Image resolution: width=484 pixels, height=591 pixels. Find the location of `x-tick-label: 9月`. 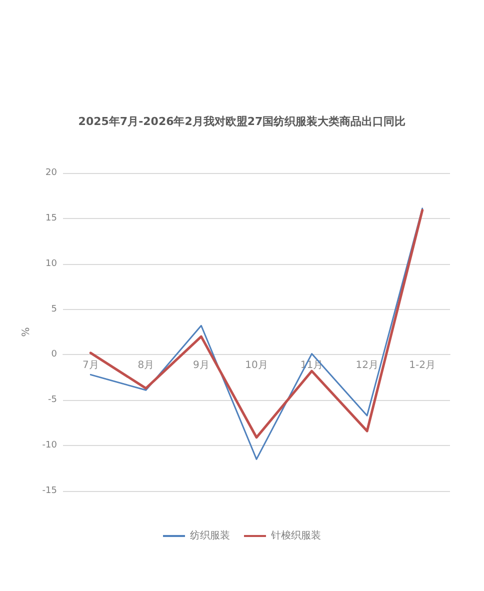

x-tick-label: 9月 is located at coordinates (201, 366).